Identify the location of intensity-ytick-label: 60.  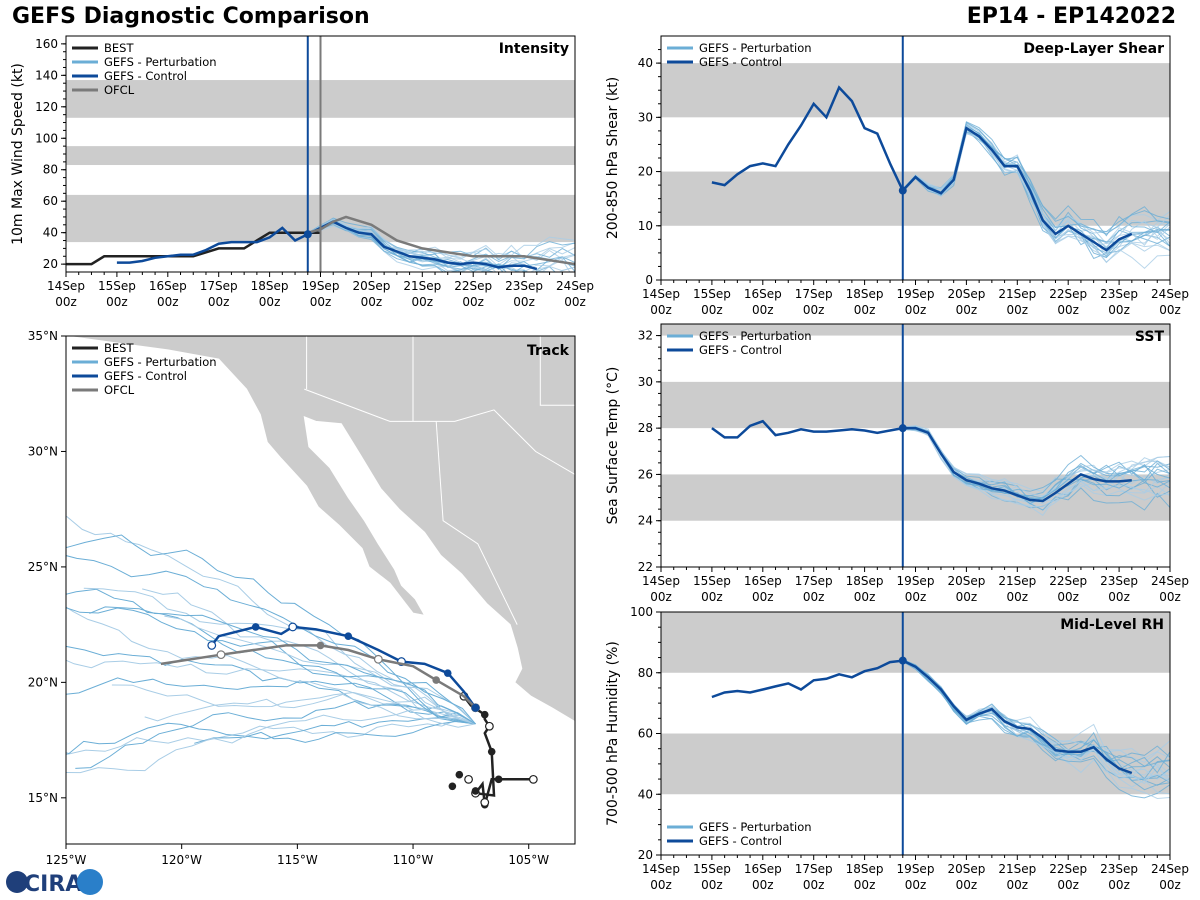
(50, 201).